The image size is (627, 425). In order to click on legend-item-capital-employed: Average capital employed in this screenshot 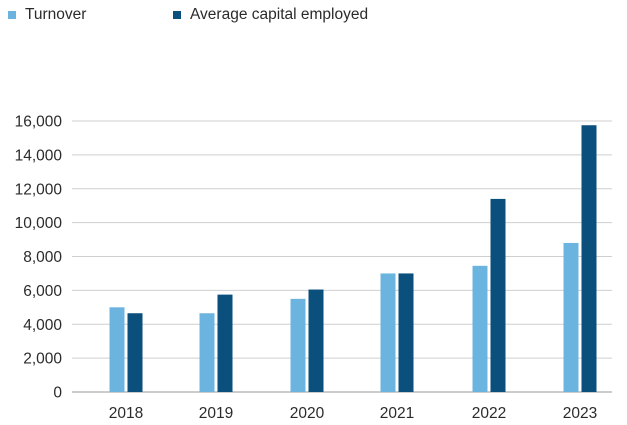, I will do `click(270, 15)`.